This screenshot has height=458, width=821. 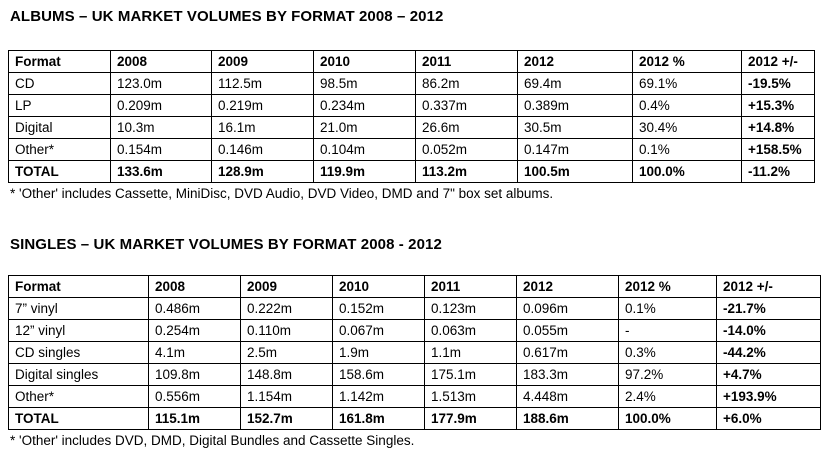 I want to click on value-cell: 177.9m, so click(x=470, y=418).